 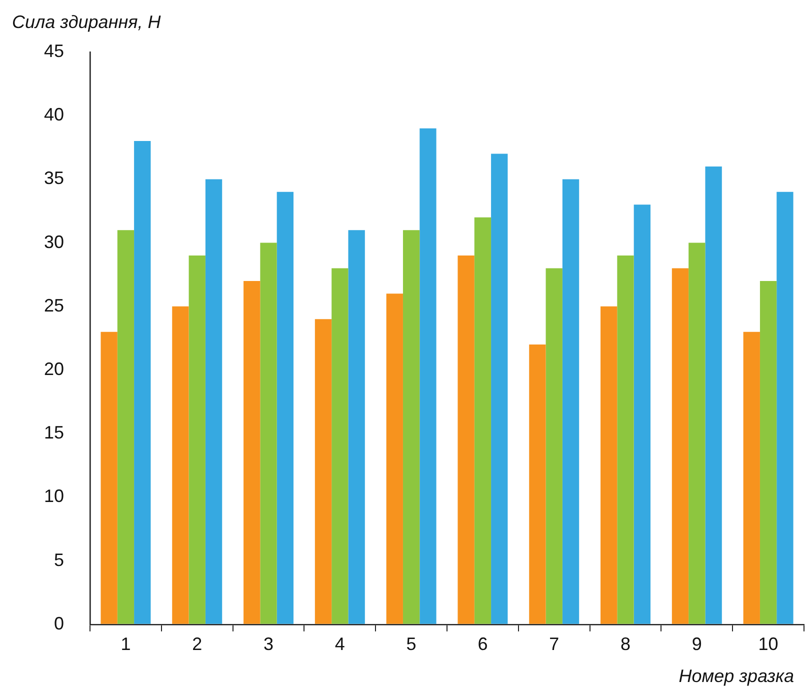 I want to click on y-tick-label: 25, so click(x=54, y=305).